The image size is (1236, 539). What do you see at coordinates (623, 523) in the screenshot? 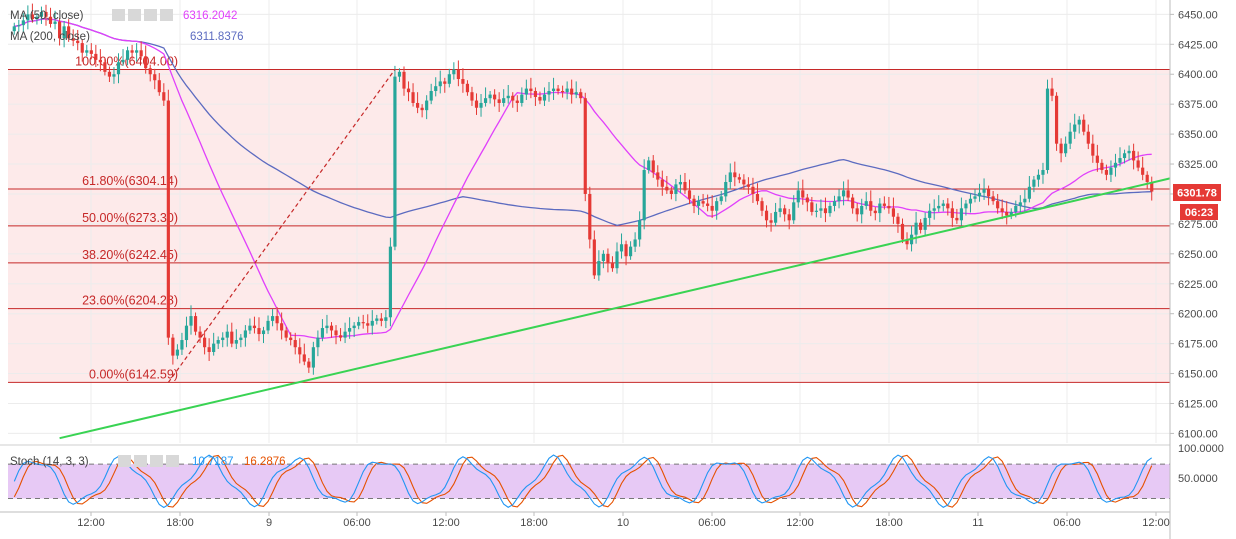
I see `x-tick-label-6: 10` at bounding box center [623, 523].